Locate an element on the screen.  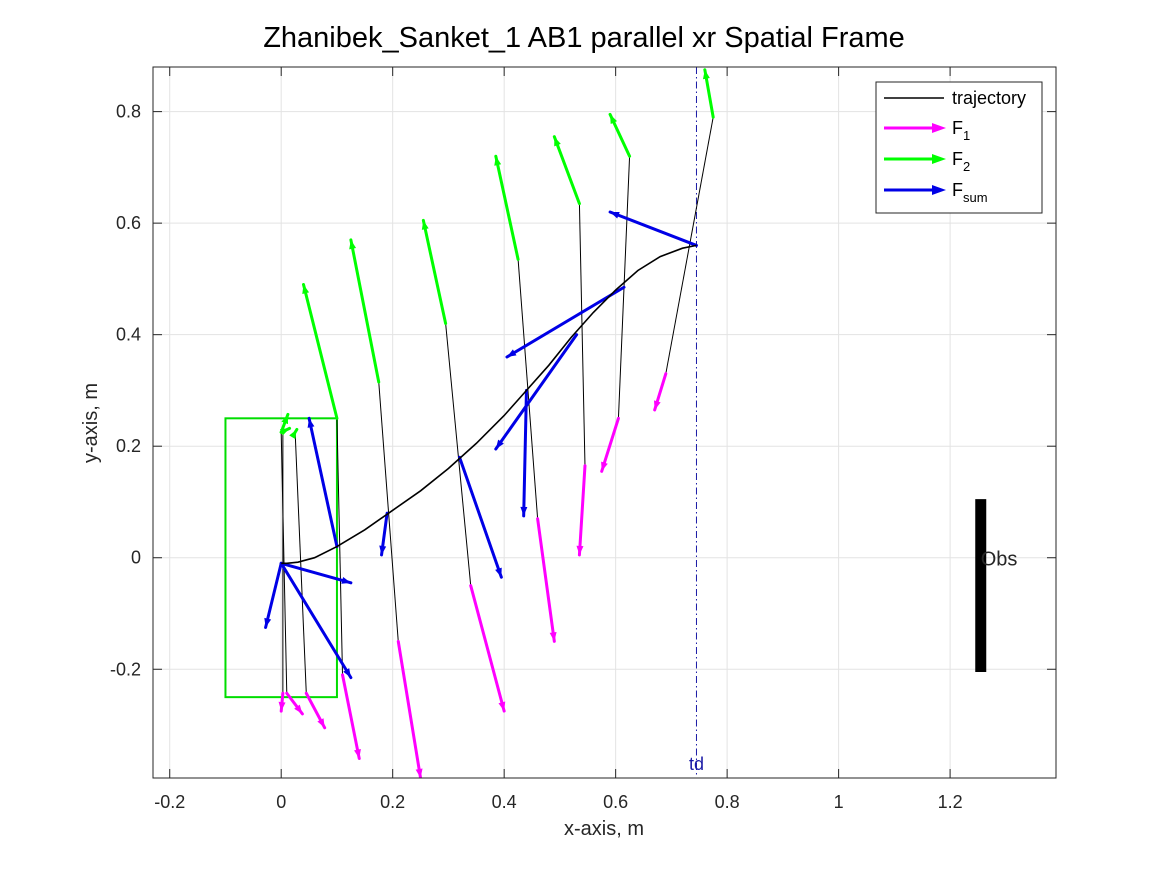
legend-label-main: trajectory is located at coordinates (989, 98).